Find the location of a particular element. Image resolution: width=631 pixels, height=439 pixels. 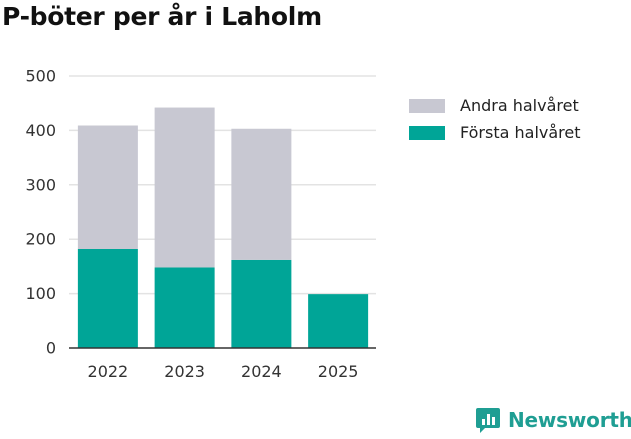

x-tick-label-2025: 2025 is located at coordinates (338, 371).